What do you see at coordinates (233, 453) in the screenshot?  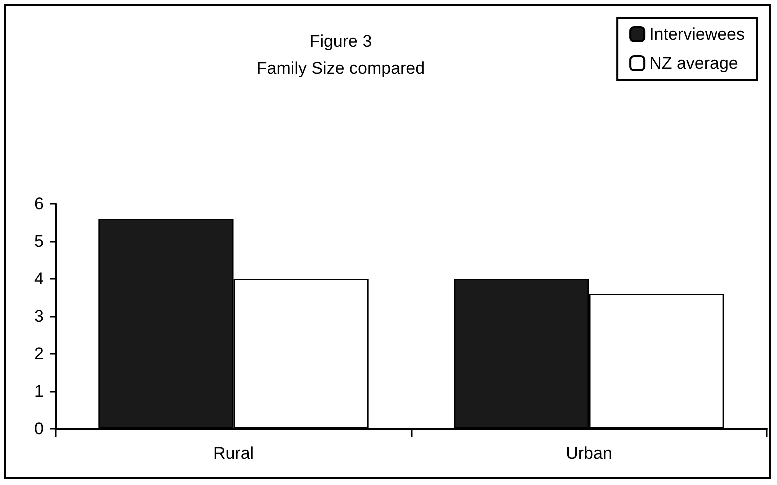 I see `x-tick-label: Rural` at bounding box center [233, 453].